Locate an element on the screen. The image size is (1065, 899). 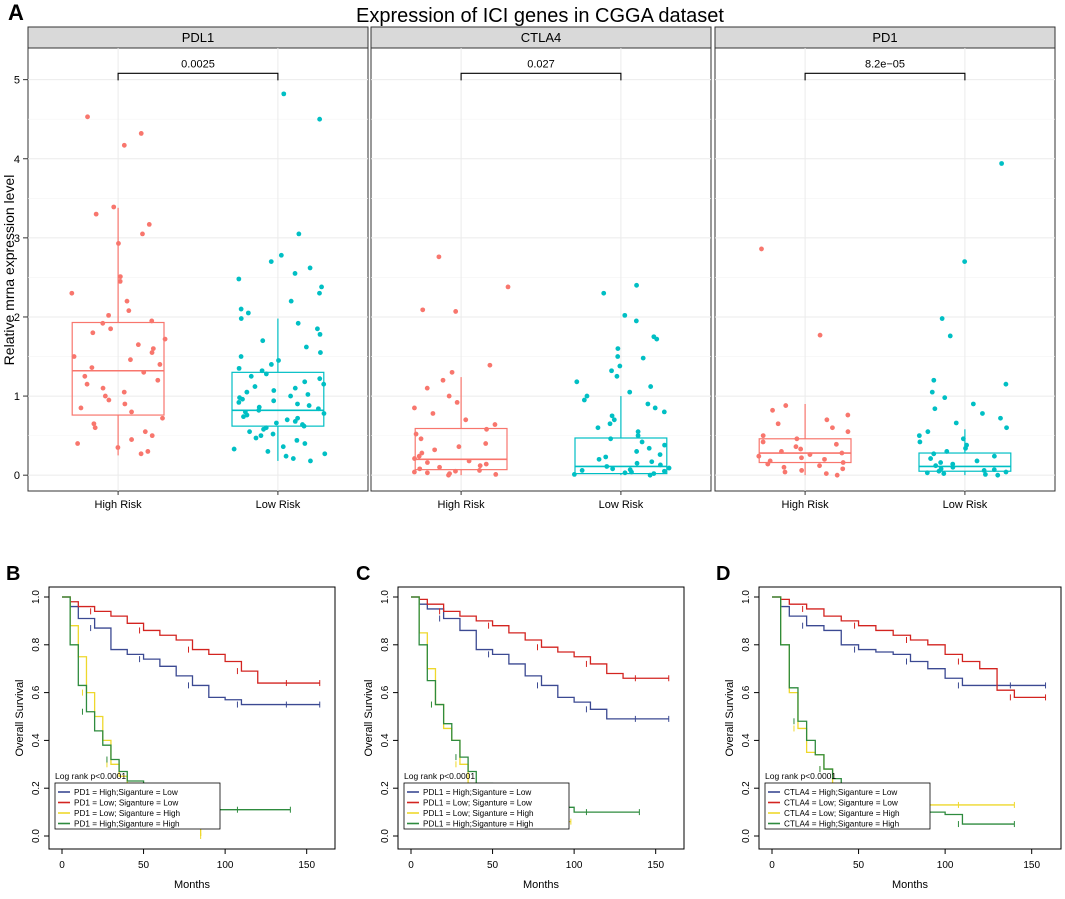
km-legend-label: CTLA4 = Low; Siganture = Low is located at coordinates (841, 803).